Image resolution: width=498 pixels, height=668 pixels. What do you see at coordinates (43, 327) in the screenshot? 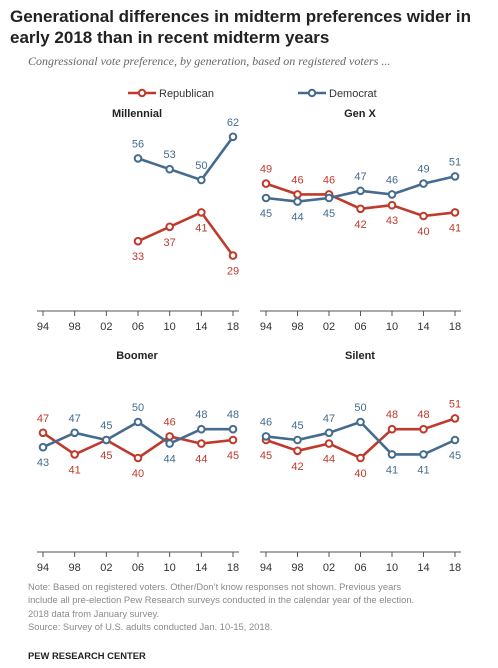
I see `x-tick-label: 94` at bounding box center [43, 327].